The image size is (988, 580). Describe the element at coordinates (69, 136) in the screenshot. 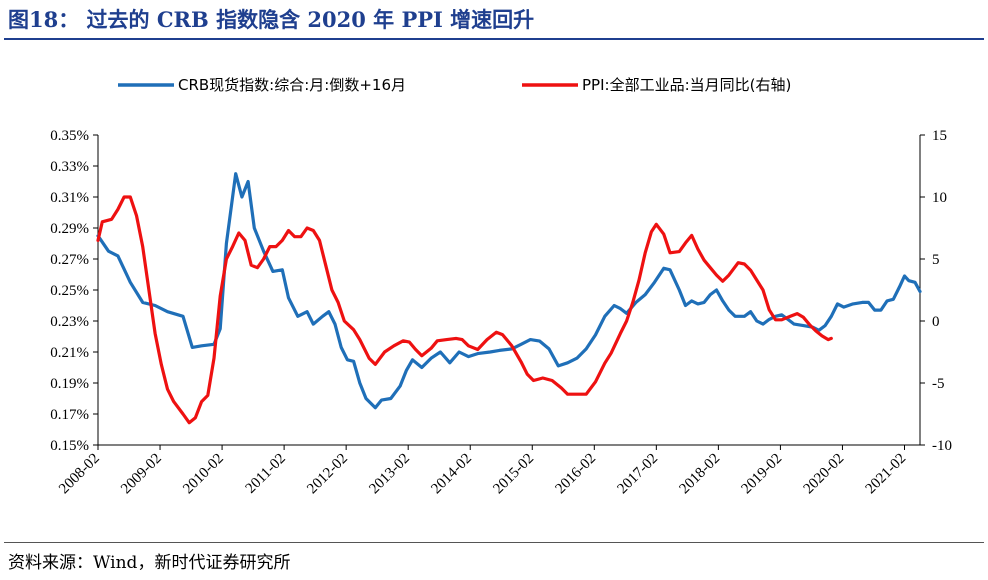

I see `left-tick-label: 0.35%` at that location.